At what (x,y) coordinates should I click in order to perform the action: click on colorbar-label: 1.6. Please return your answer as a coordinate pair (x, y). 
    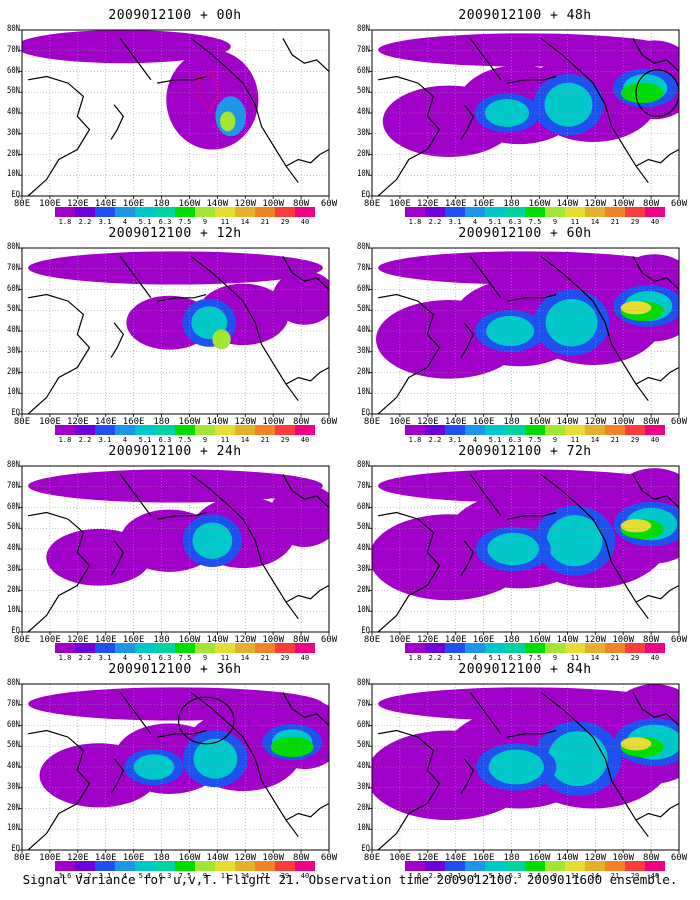
    Looking at the image, I should click on (65, 876).